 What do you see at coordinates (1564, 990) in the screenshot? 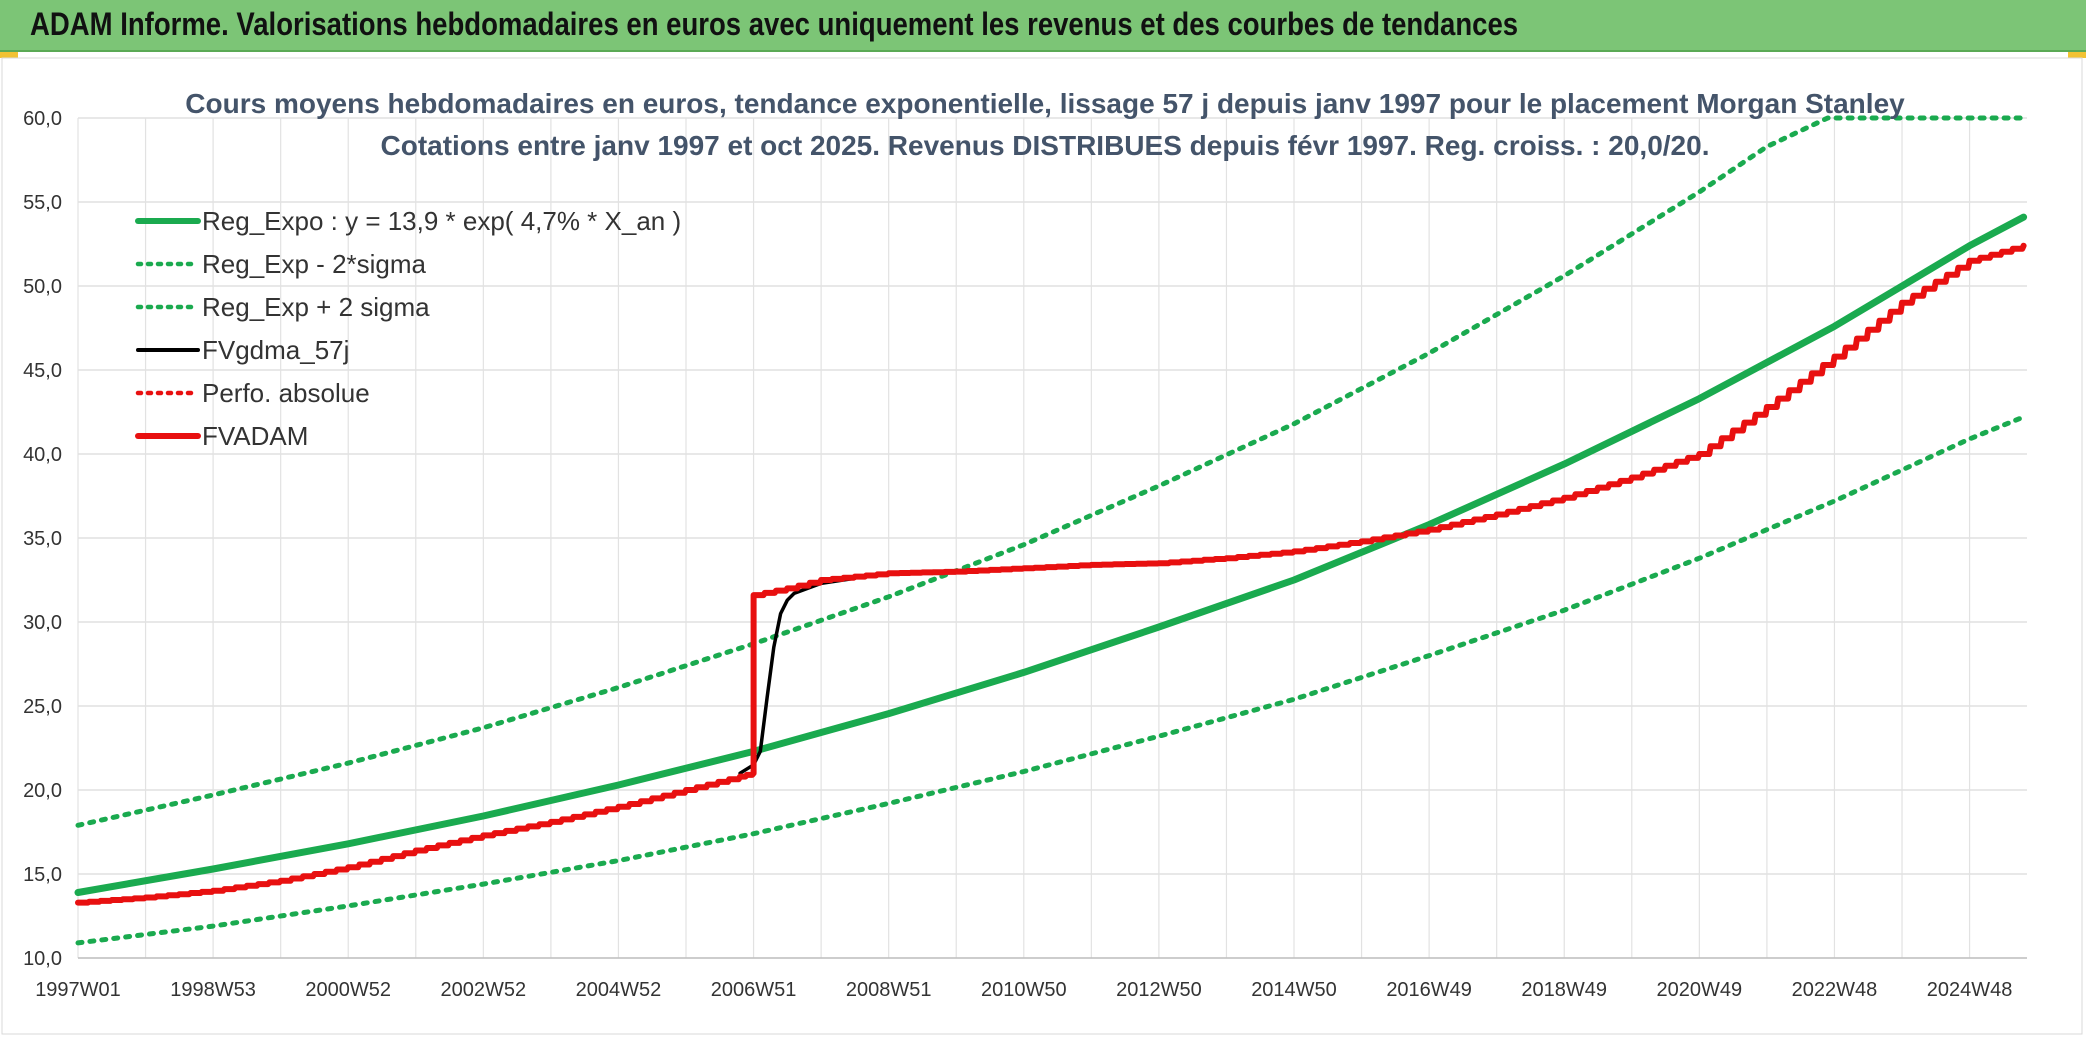
I see `x-tick-label: 2018W49` at bounding box center [1564, 990].